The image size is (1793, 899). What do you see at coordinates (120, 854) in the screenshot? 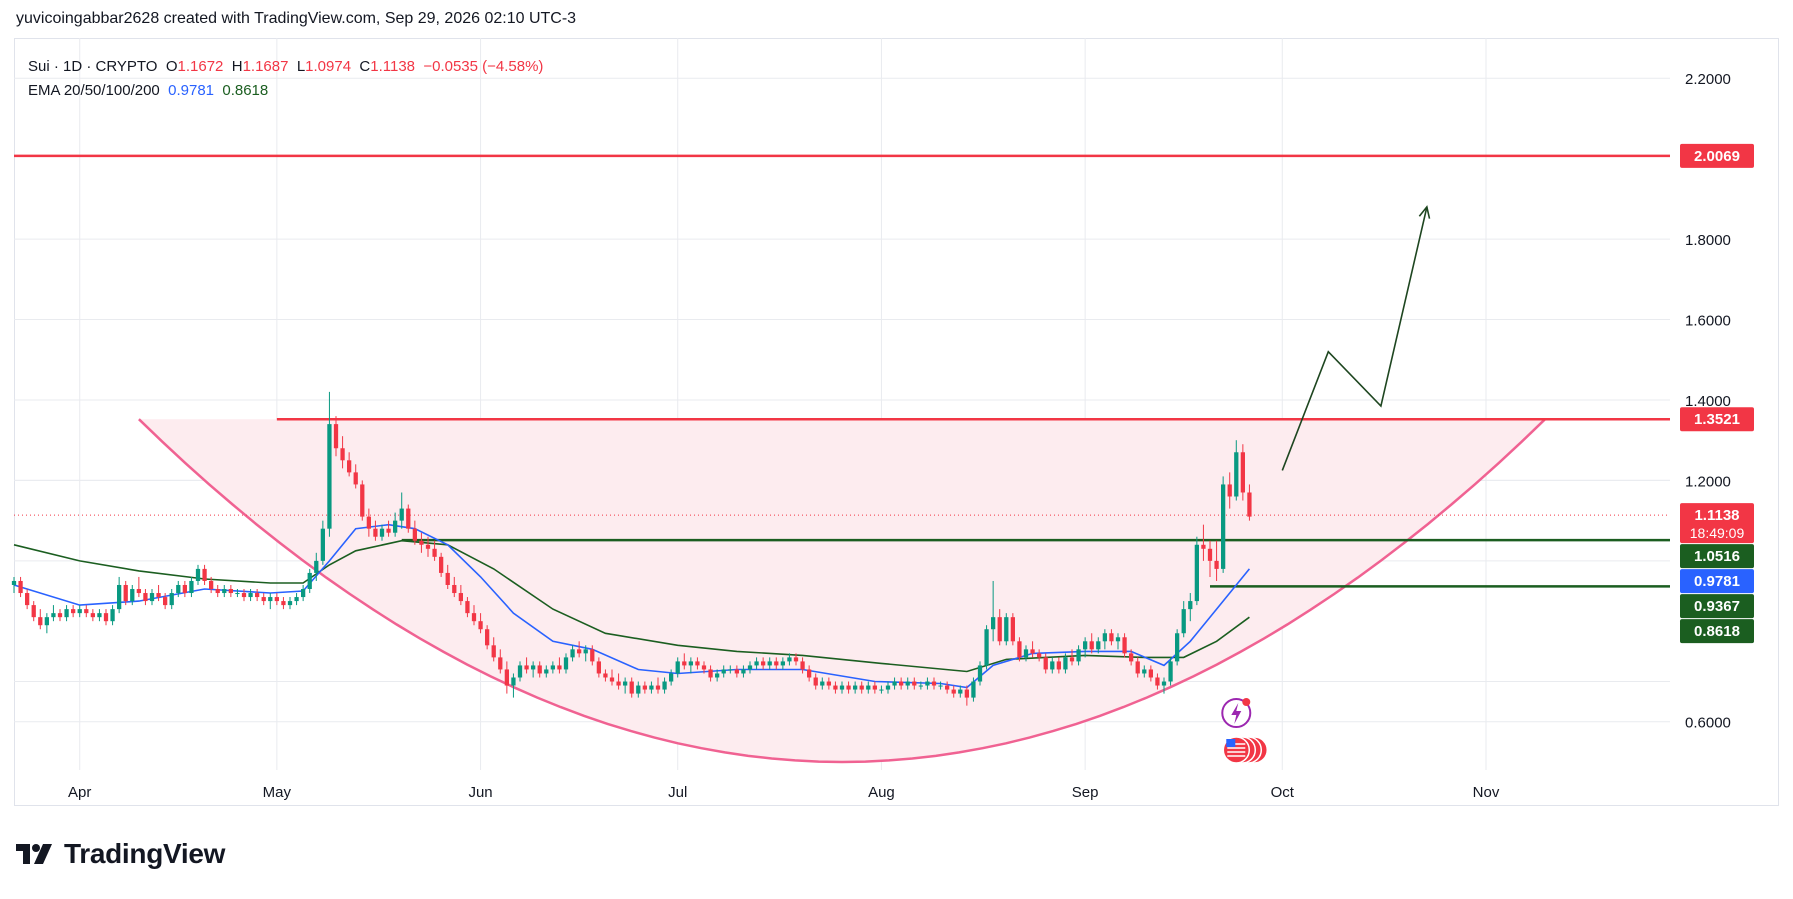
I see `tradingview-logo: TradingView` at bounding box center [120, 854].